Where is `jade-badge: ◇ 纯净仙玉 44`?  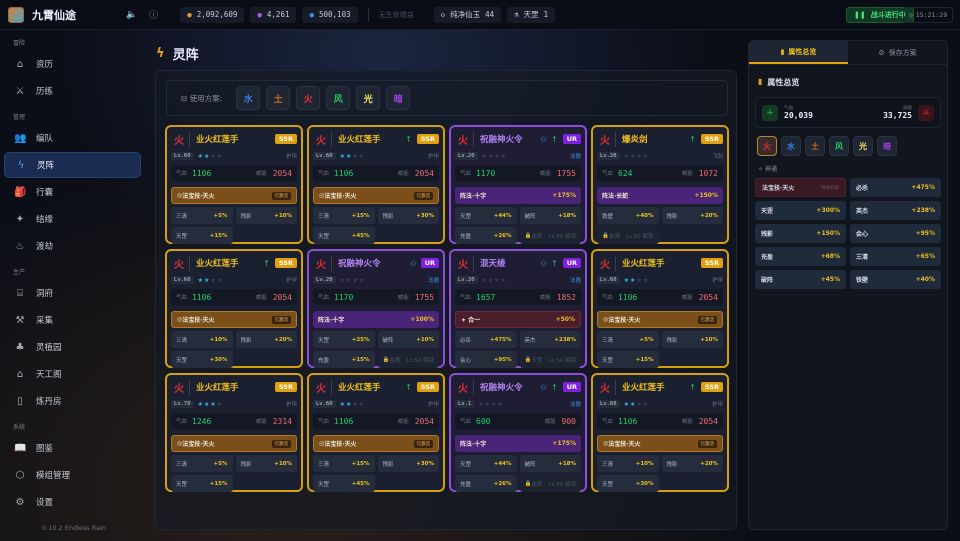 jade-badge: ◇ 纯净仙玉 44 is located at coordinates (467, 14).